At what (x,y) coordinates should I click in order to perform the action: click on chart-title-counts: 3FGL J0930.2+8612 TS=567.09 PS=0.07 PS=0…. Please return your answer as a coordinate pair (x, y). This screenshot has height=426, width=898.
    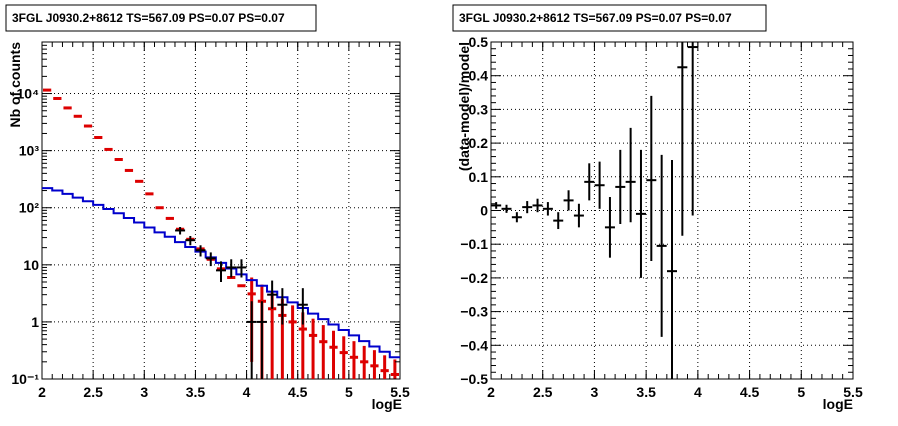
    Looking at the image, I should click on (148, 18).